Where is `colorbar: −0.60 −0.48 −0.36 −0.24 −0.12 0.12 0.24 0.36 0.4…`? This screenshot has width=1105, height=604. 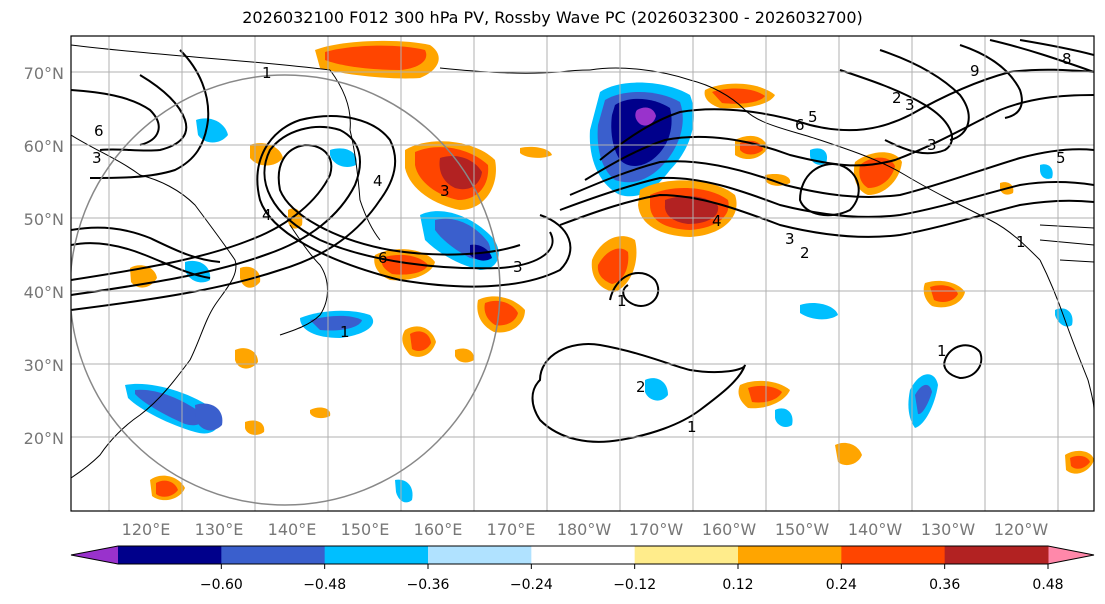 colorbar: −0.60 −0.48 −0.36 −0.24 −0.12 0.12 0.24 0.36 0.4… is located at coordinates (582, 569).